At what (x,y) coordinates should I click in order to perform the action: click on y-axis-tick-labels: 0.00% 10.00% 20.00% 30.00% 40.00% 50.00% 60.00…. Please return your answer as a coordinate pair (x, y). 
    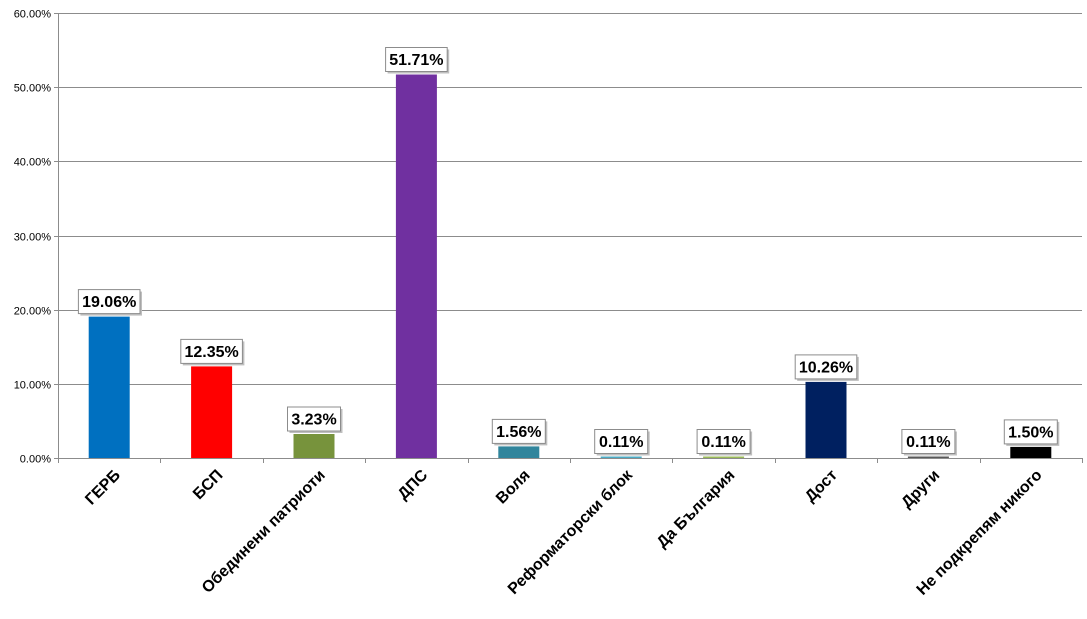
    Looking at the image, I should click on (33, 237).